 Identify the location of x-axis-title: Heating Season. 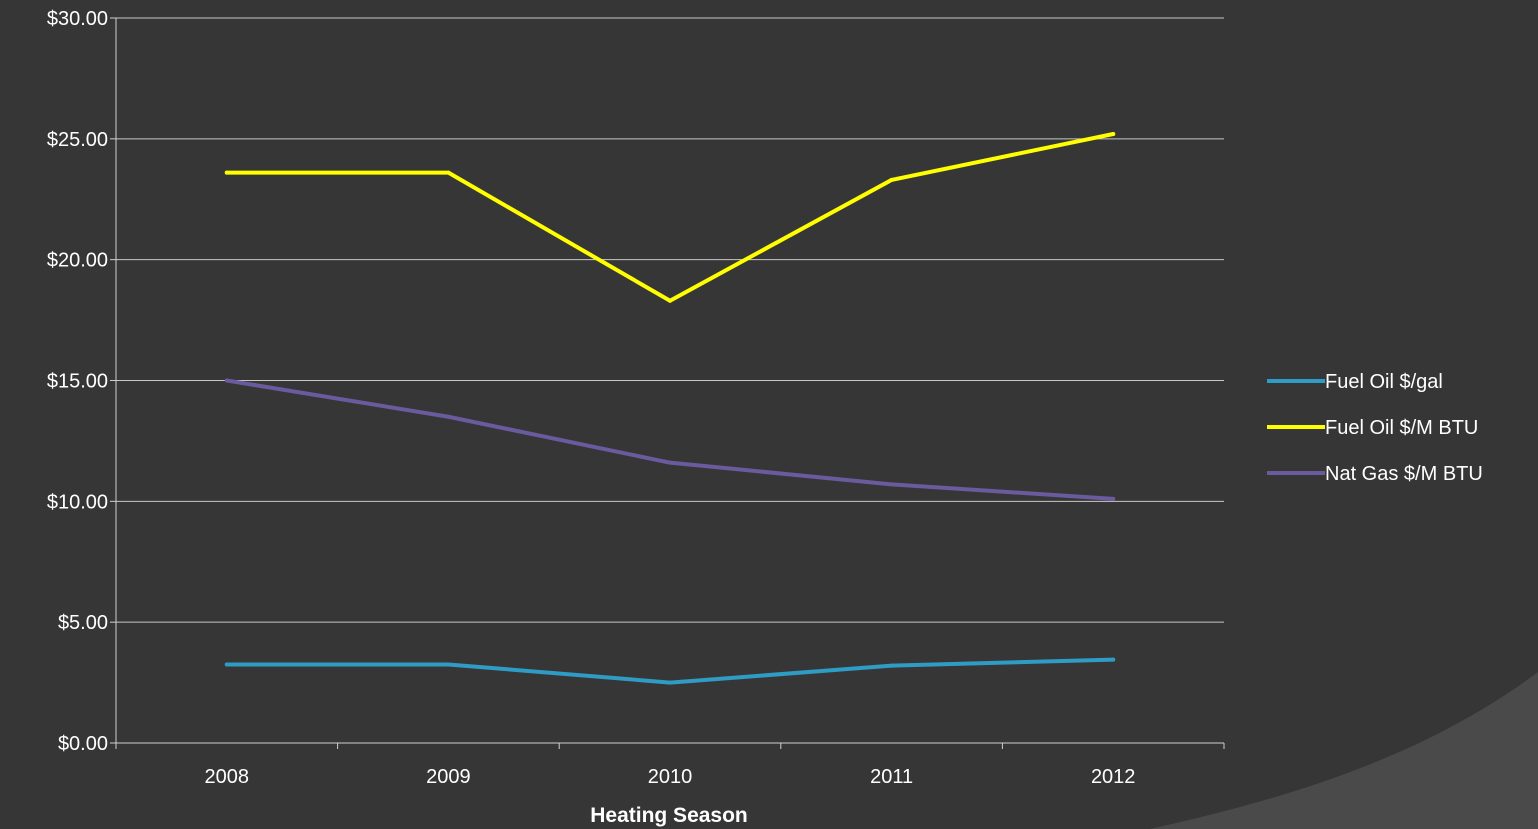
(669, 815).